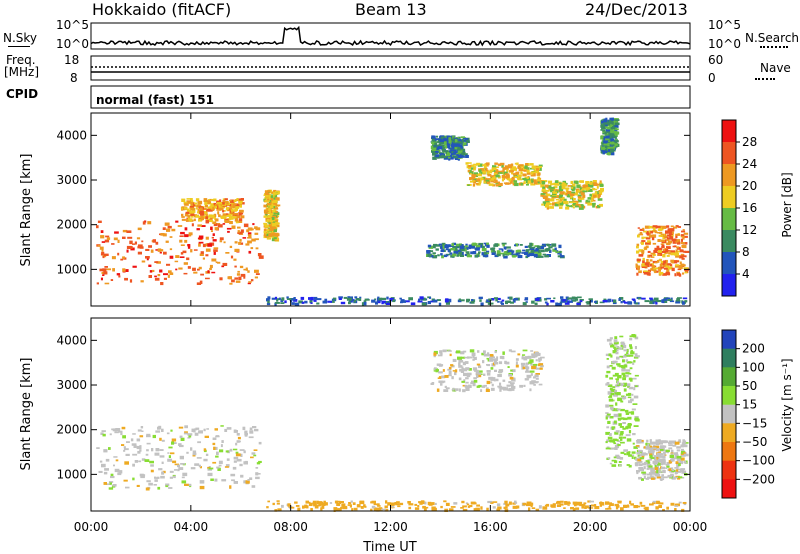 The height and width of the screenshot is (554, 800). What do you see at coordinates (21, 60) in the screenshot?
I see `freq-label: Freq.` at bounding box center [21, 60].